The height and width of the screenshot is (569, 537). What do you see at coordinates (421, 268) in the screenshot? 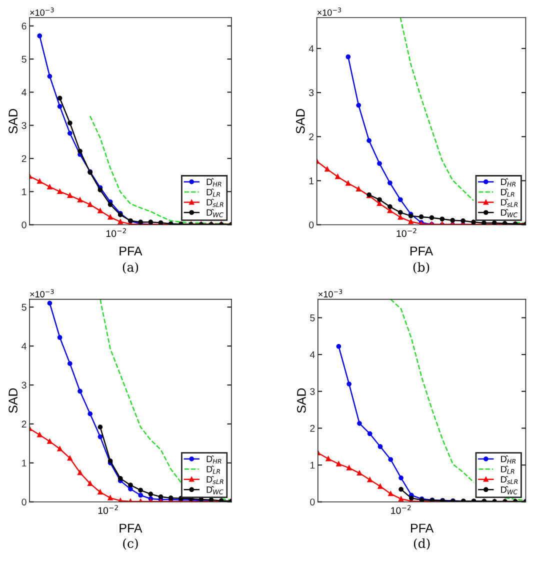
I see `text: (b)` at bounding box center [421, 268].